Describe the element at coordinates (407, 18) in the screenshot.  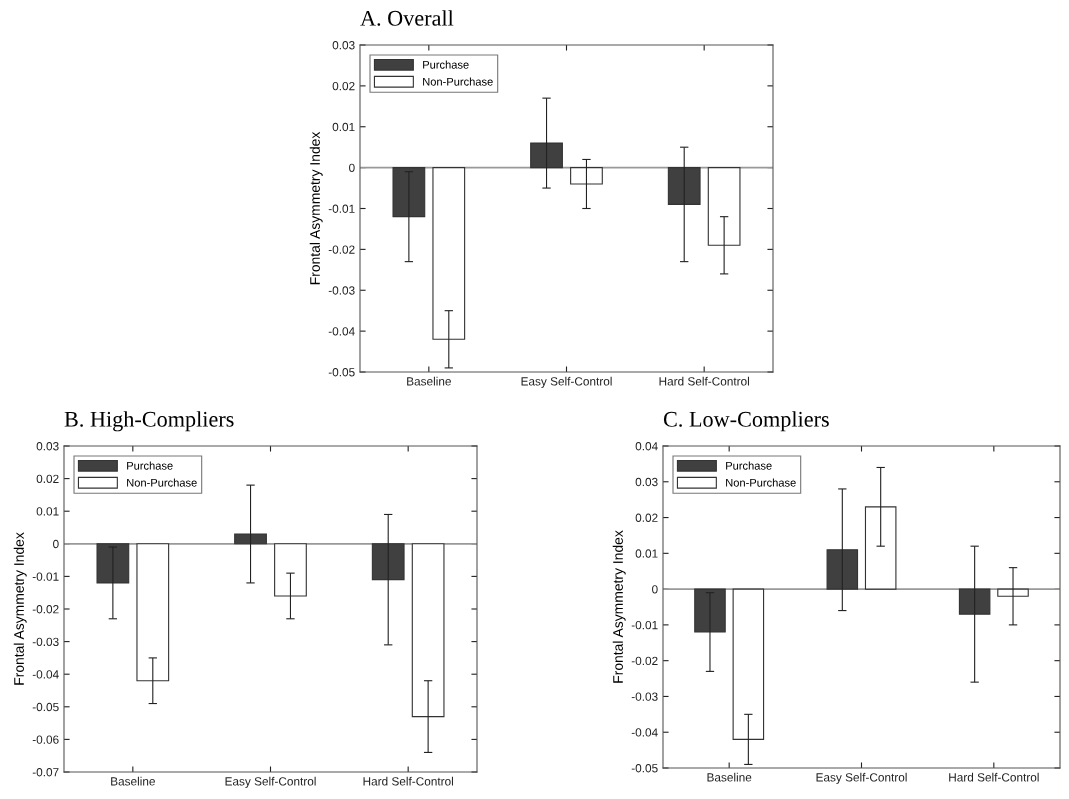
I see `chart-title: A. Overall` at that location.